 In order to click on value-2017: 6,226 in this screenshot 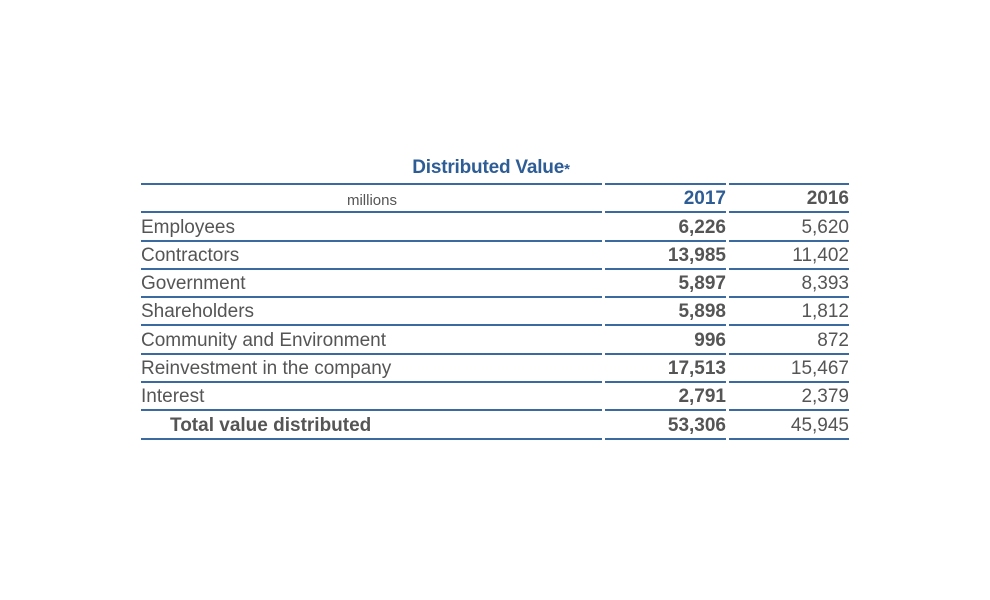, I will do `click(702, 227)`.